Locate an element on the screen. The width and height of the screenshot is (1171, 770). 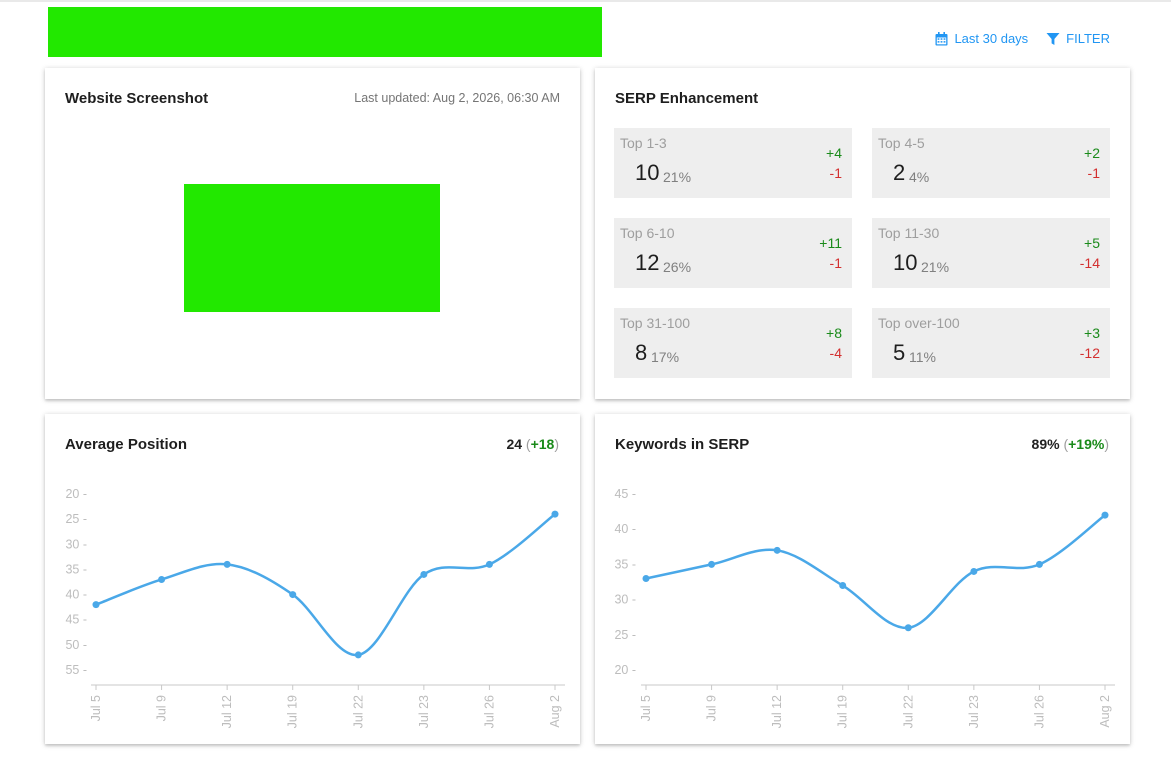
serp-tile-top-1-3: Top 1-3 10 21% +4 -1 is located at coordinates (733, 163).